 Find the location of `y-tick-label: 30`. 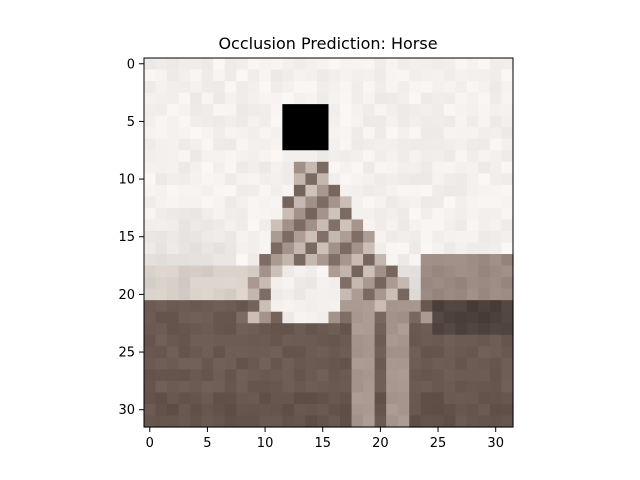

y-tick-label: 30 is located at coordinates (126, 410).